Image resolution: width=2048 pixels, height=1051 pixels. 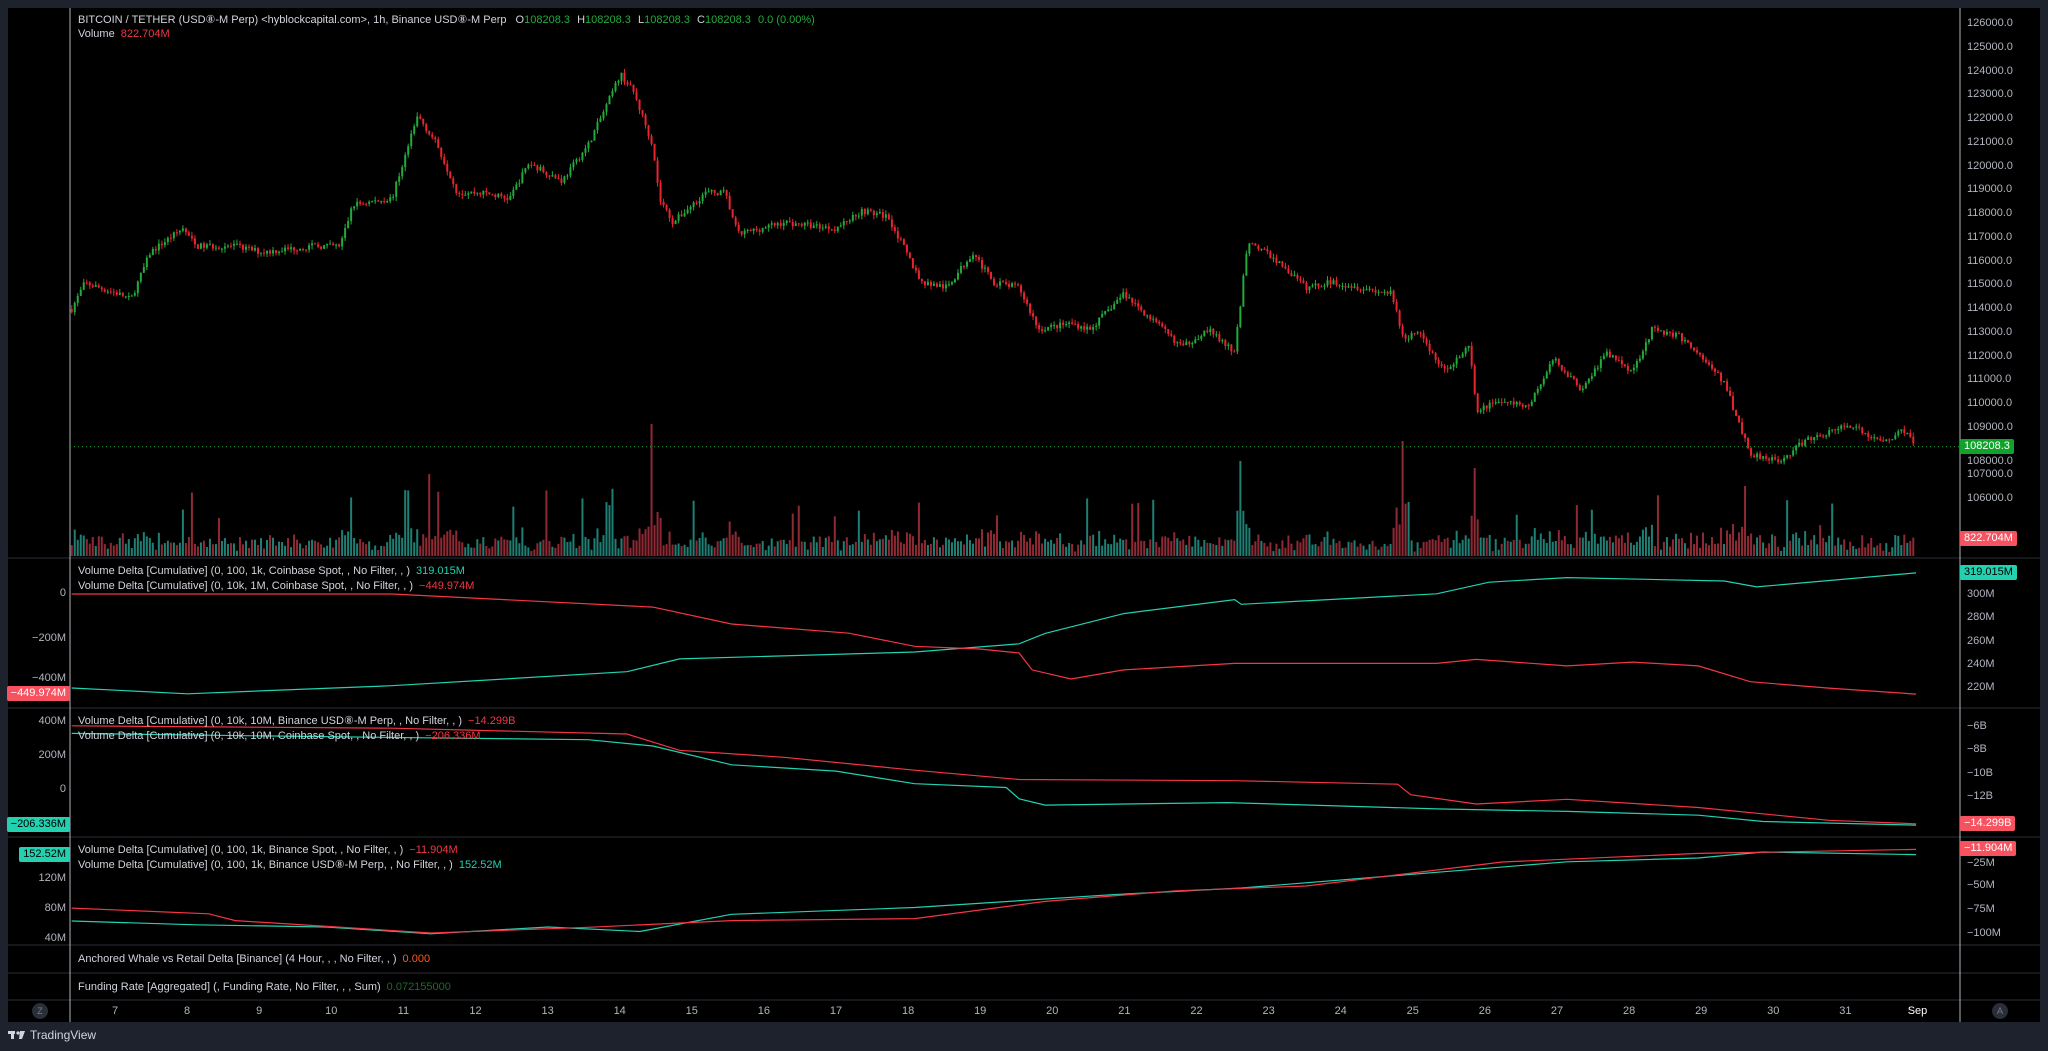 I want to click on auto-scale-button: A, so click(x=2000, y=1011).